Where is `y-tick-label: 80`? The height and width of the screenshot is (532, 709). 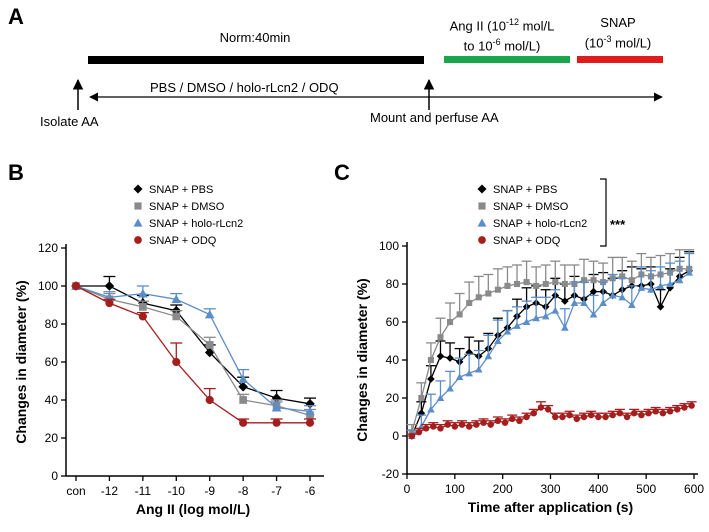
y-tick-label: 80 is located at coordinates (52, 324).